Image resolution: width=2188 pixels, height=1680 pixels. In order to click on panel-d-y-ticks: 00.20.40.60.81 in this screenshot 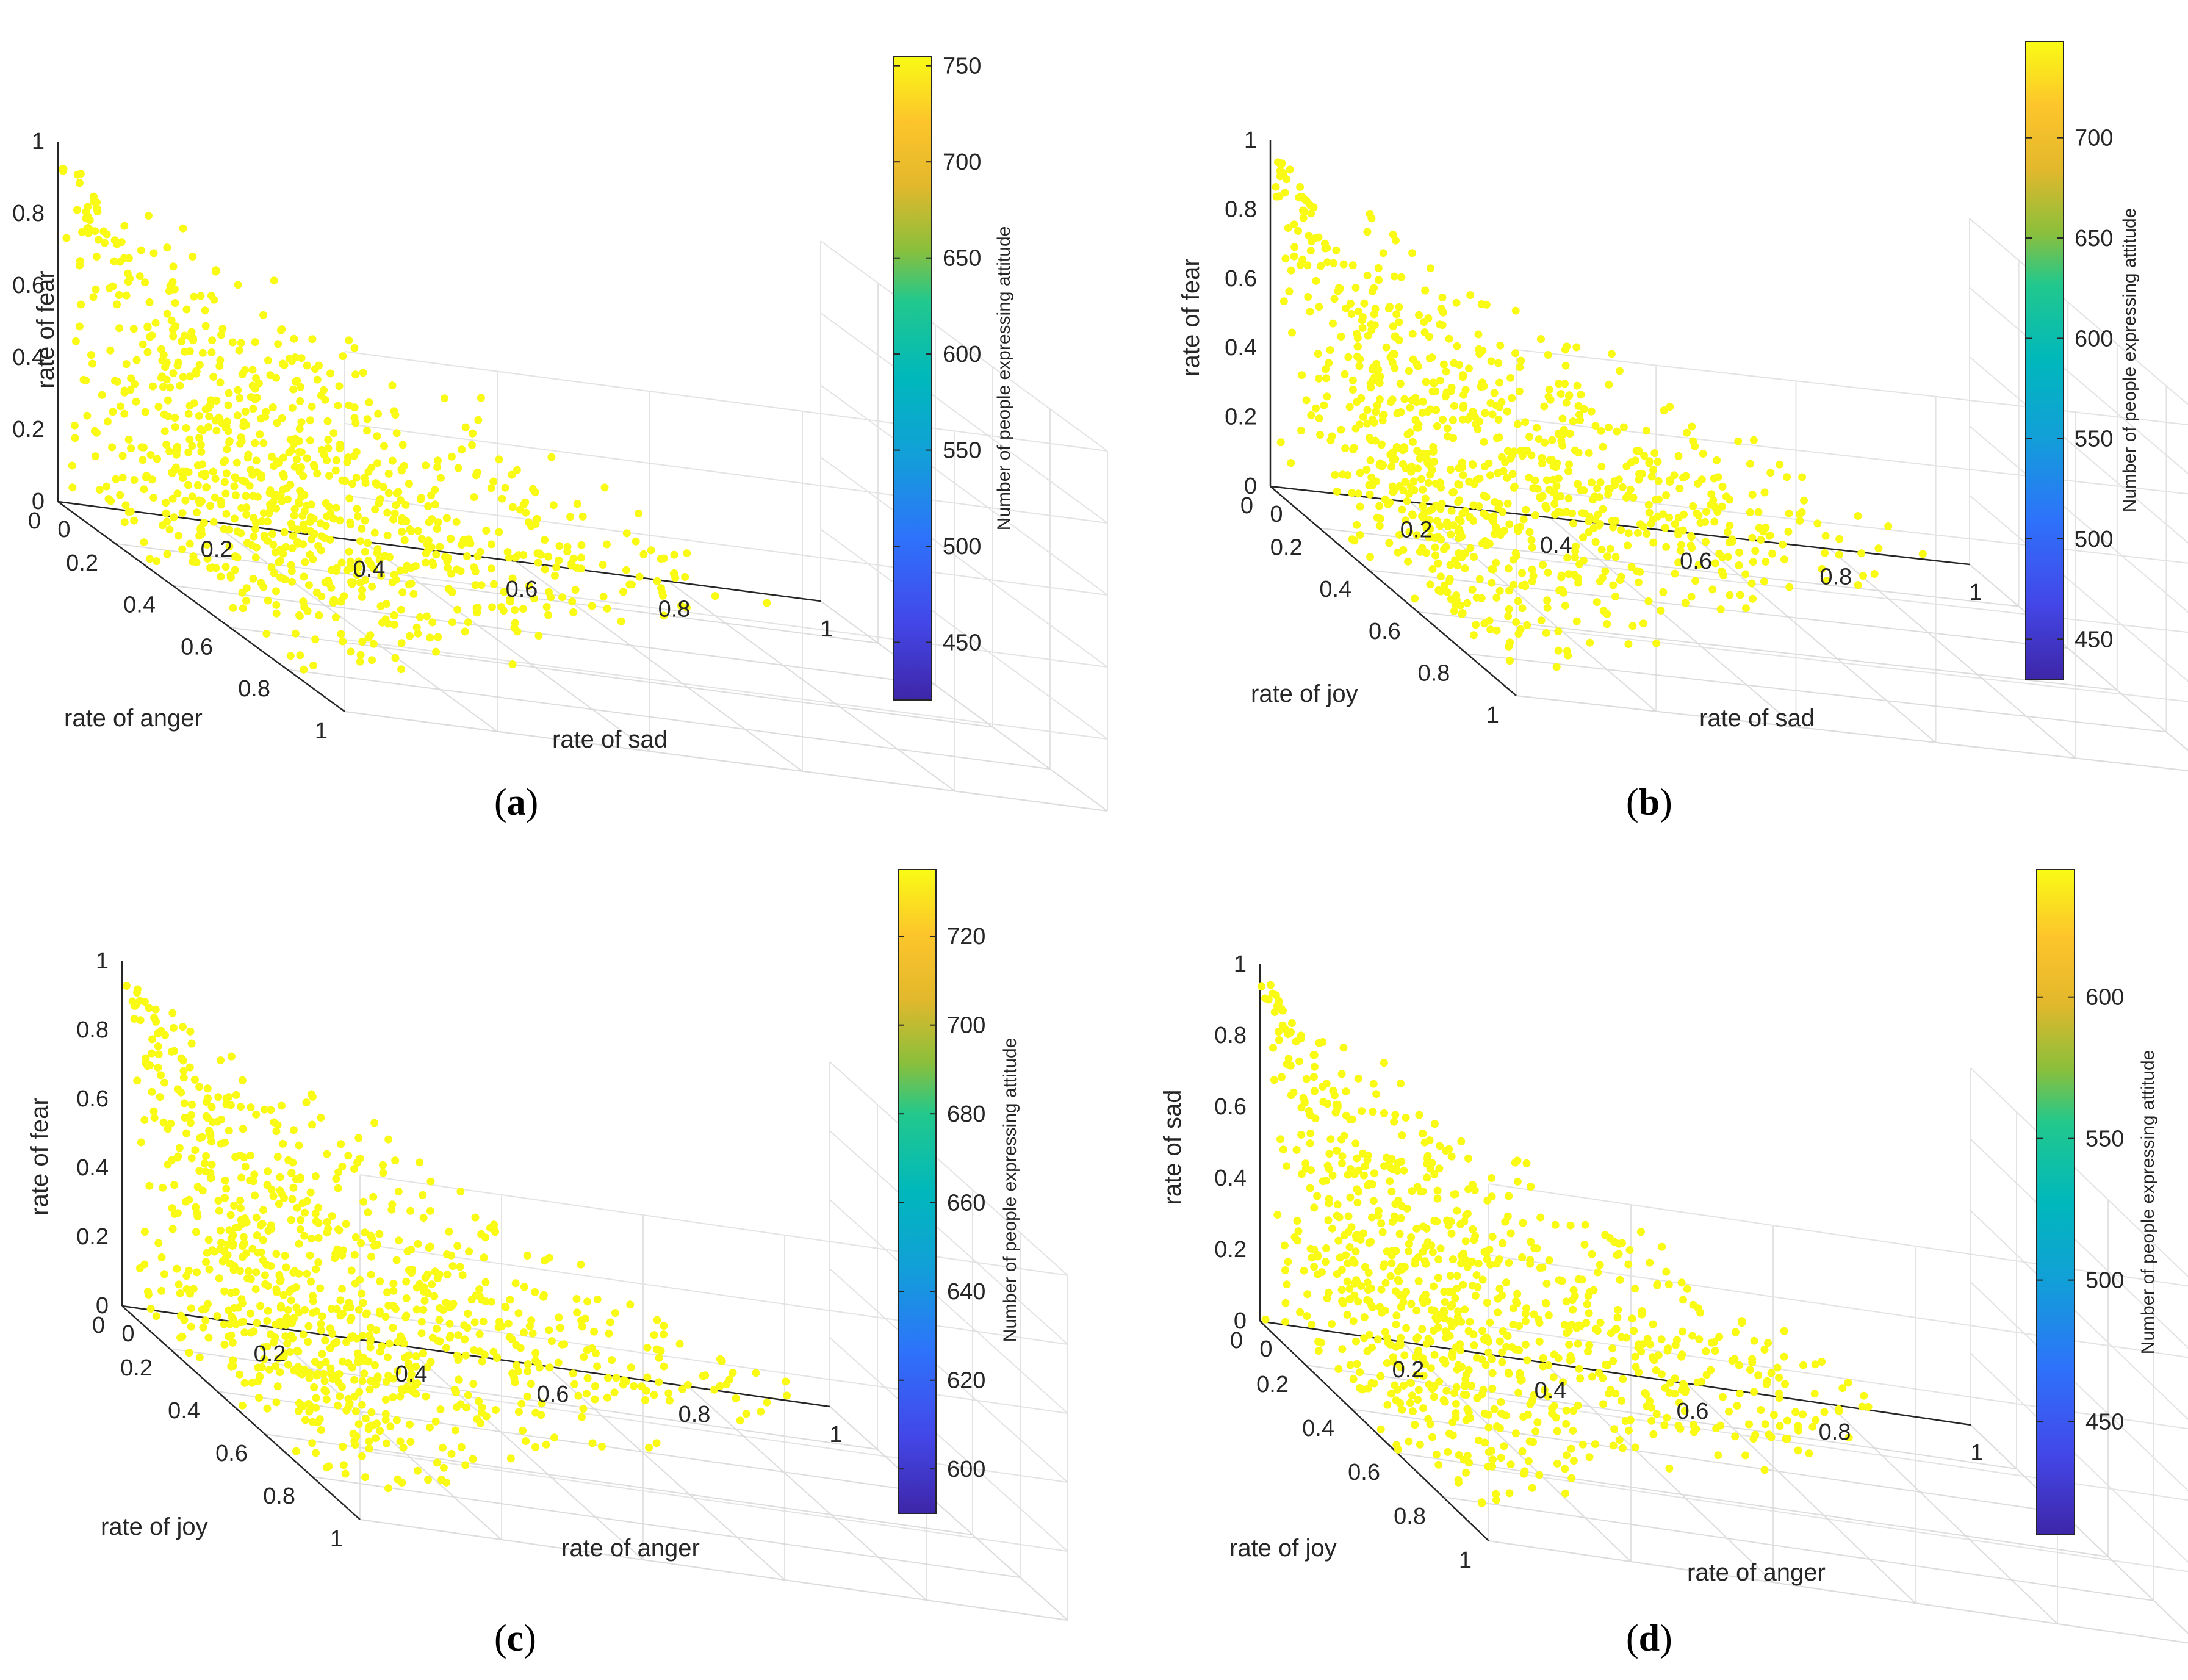, I will do `click(1621, 1401)`.